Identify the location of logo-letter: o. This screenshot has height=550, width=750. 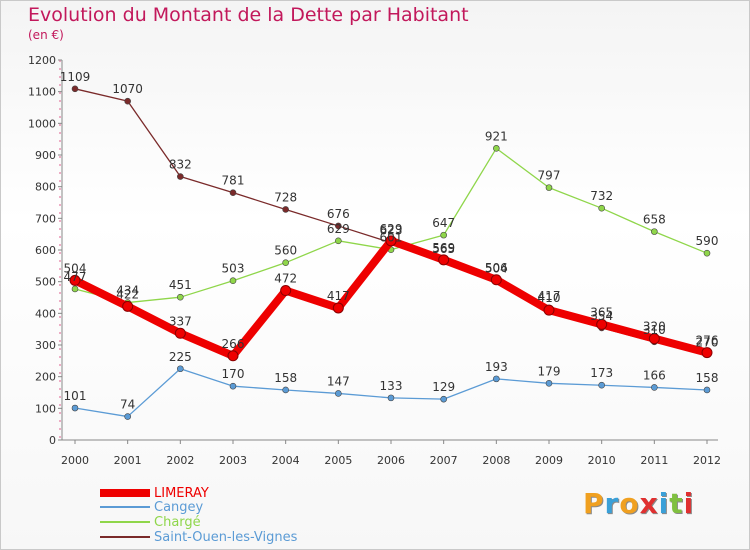
(629, 503).